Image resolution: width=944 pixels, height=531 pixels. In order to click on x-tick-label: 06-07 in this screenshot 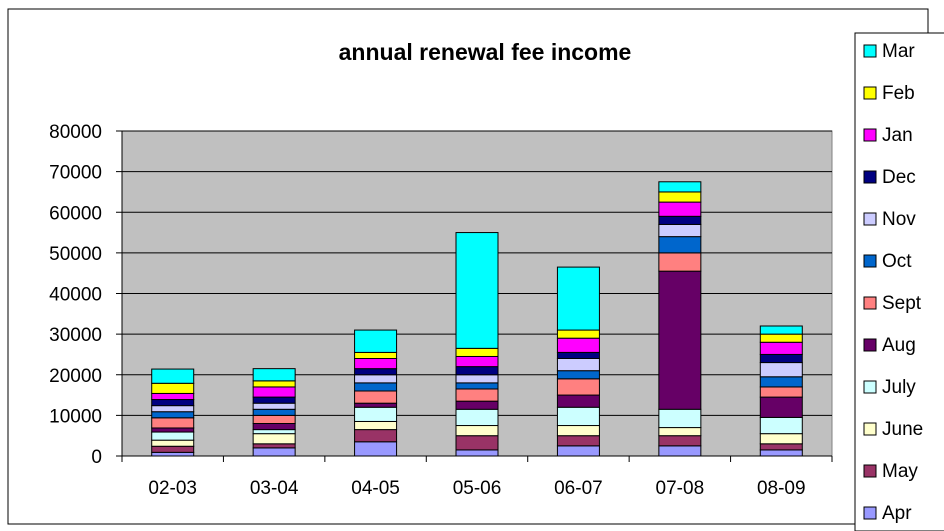, I will do `click(578, 488)`.